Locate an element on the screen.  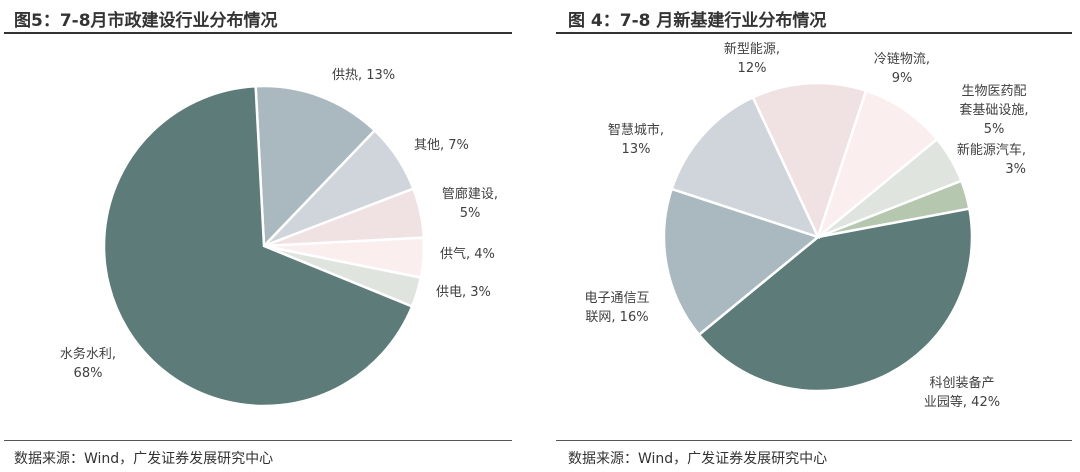
label-line: 联网, 16% is located at coordinates (617, 317).